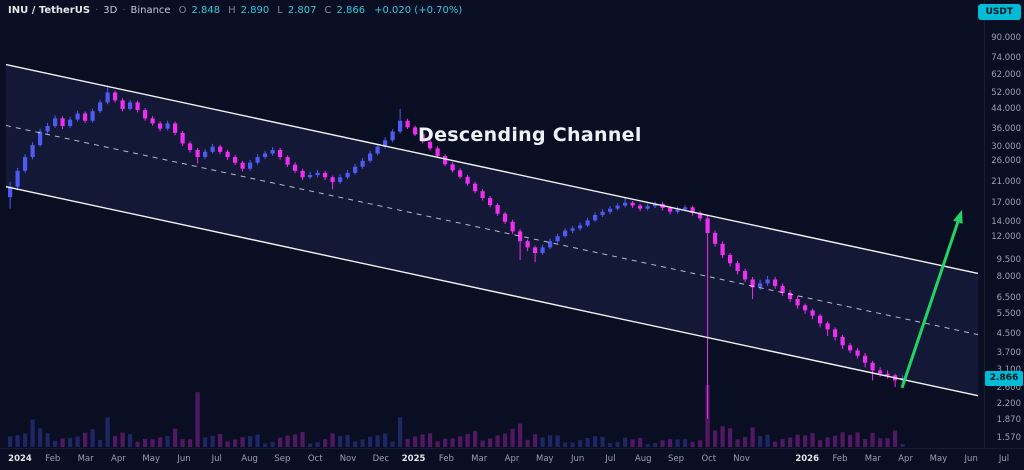 This screenshot has height=470, width=1024. Describe the element at coordinates (1006, 92) in the screenshot. I see `price-tick-label: 52.000` at that location.